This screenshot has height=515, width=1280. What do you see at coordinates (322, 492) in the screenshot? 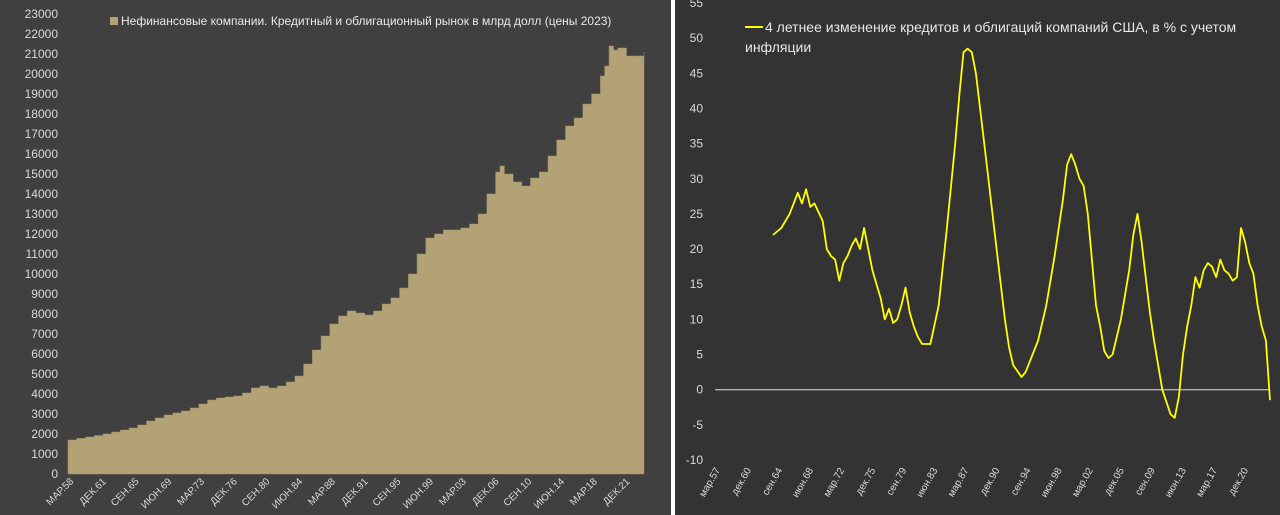
I see `x-tick-label: МАР.88` at bounding box center [322, 492].